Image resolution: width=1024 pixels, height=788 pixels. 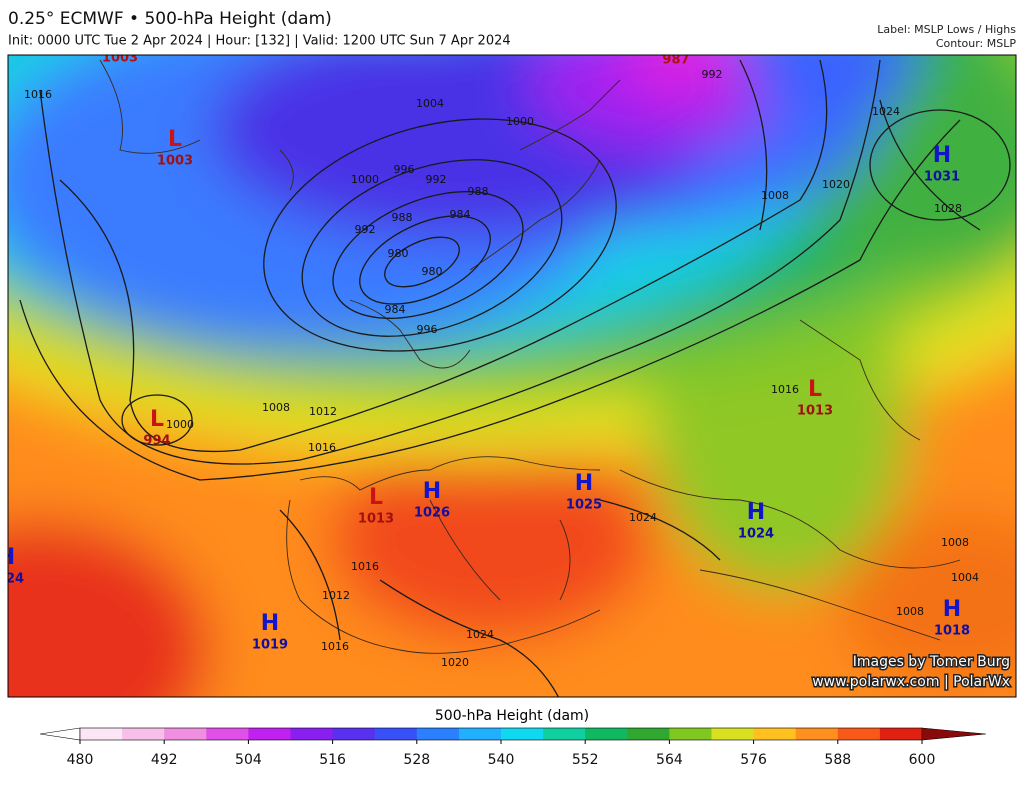 What do you see at coordinates (922, 760) in the screenshot?
I see `colorbar-tick-label: 600` at bounding box center [922, 760].